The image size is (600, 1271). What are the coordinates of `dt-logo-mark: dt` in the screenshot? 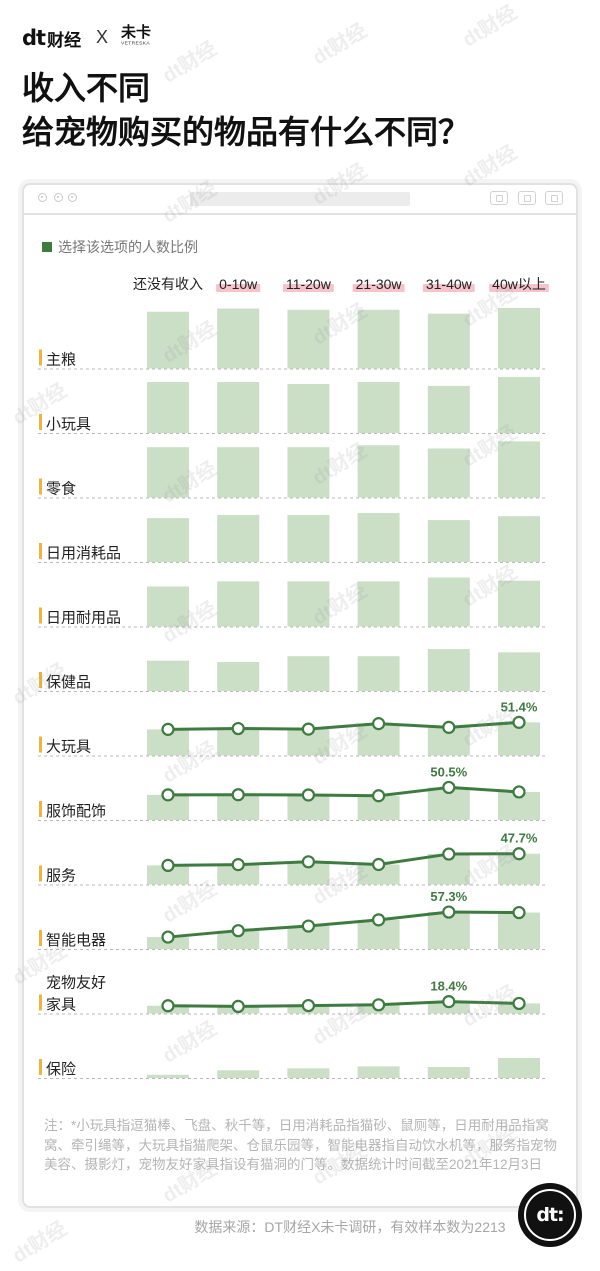 It's located at (34, 38).